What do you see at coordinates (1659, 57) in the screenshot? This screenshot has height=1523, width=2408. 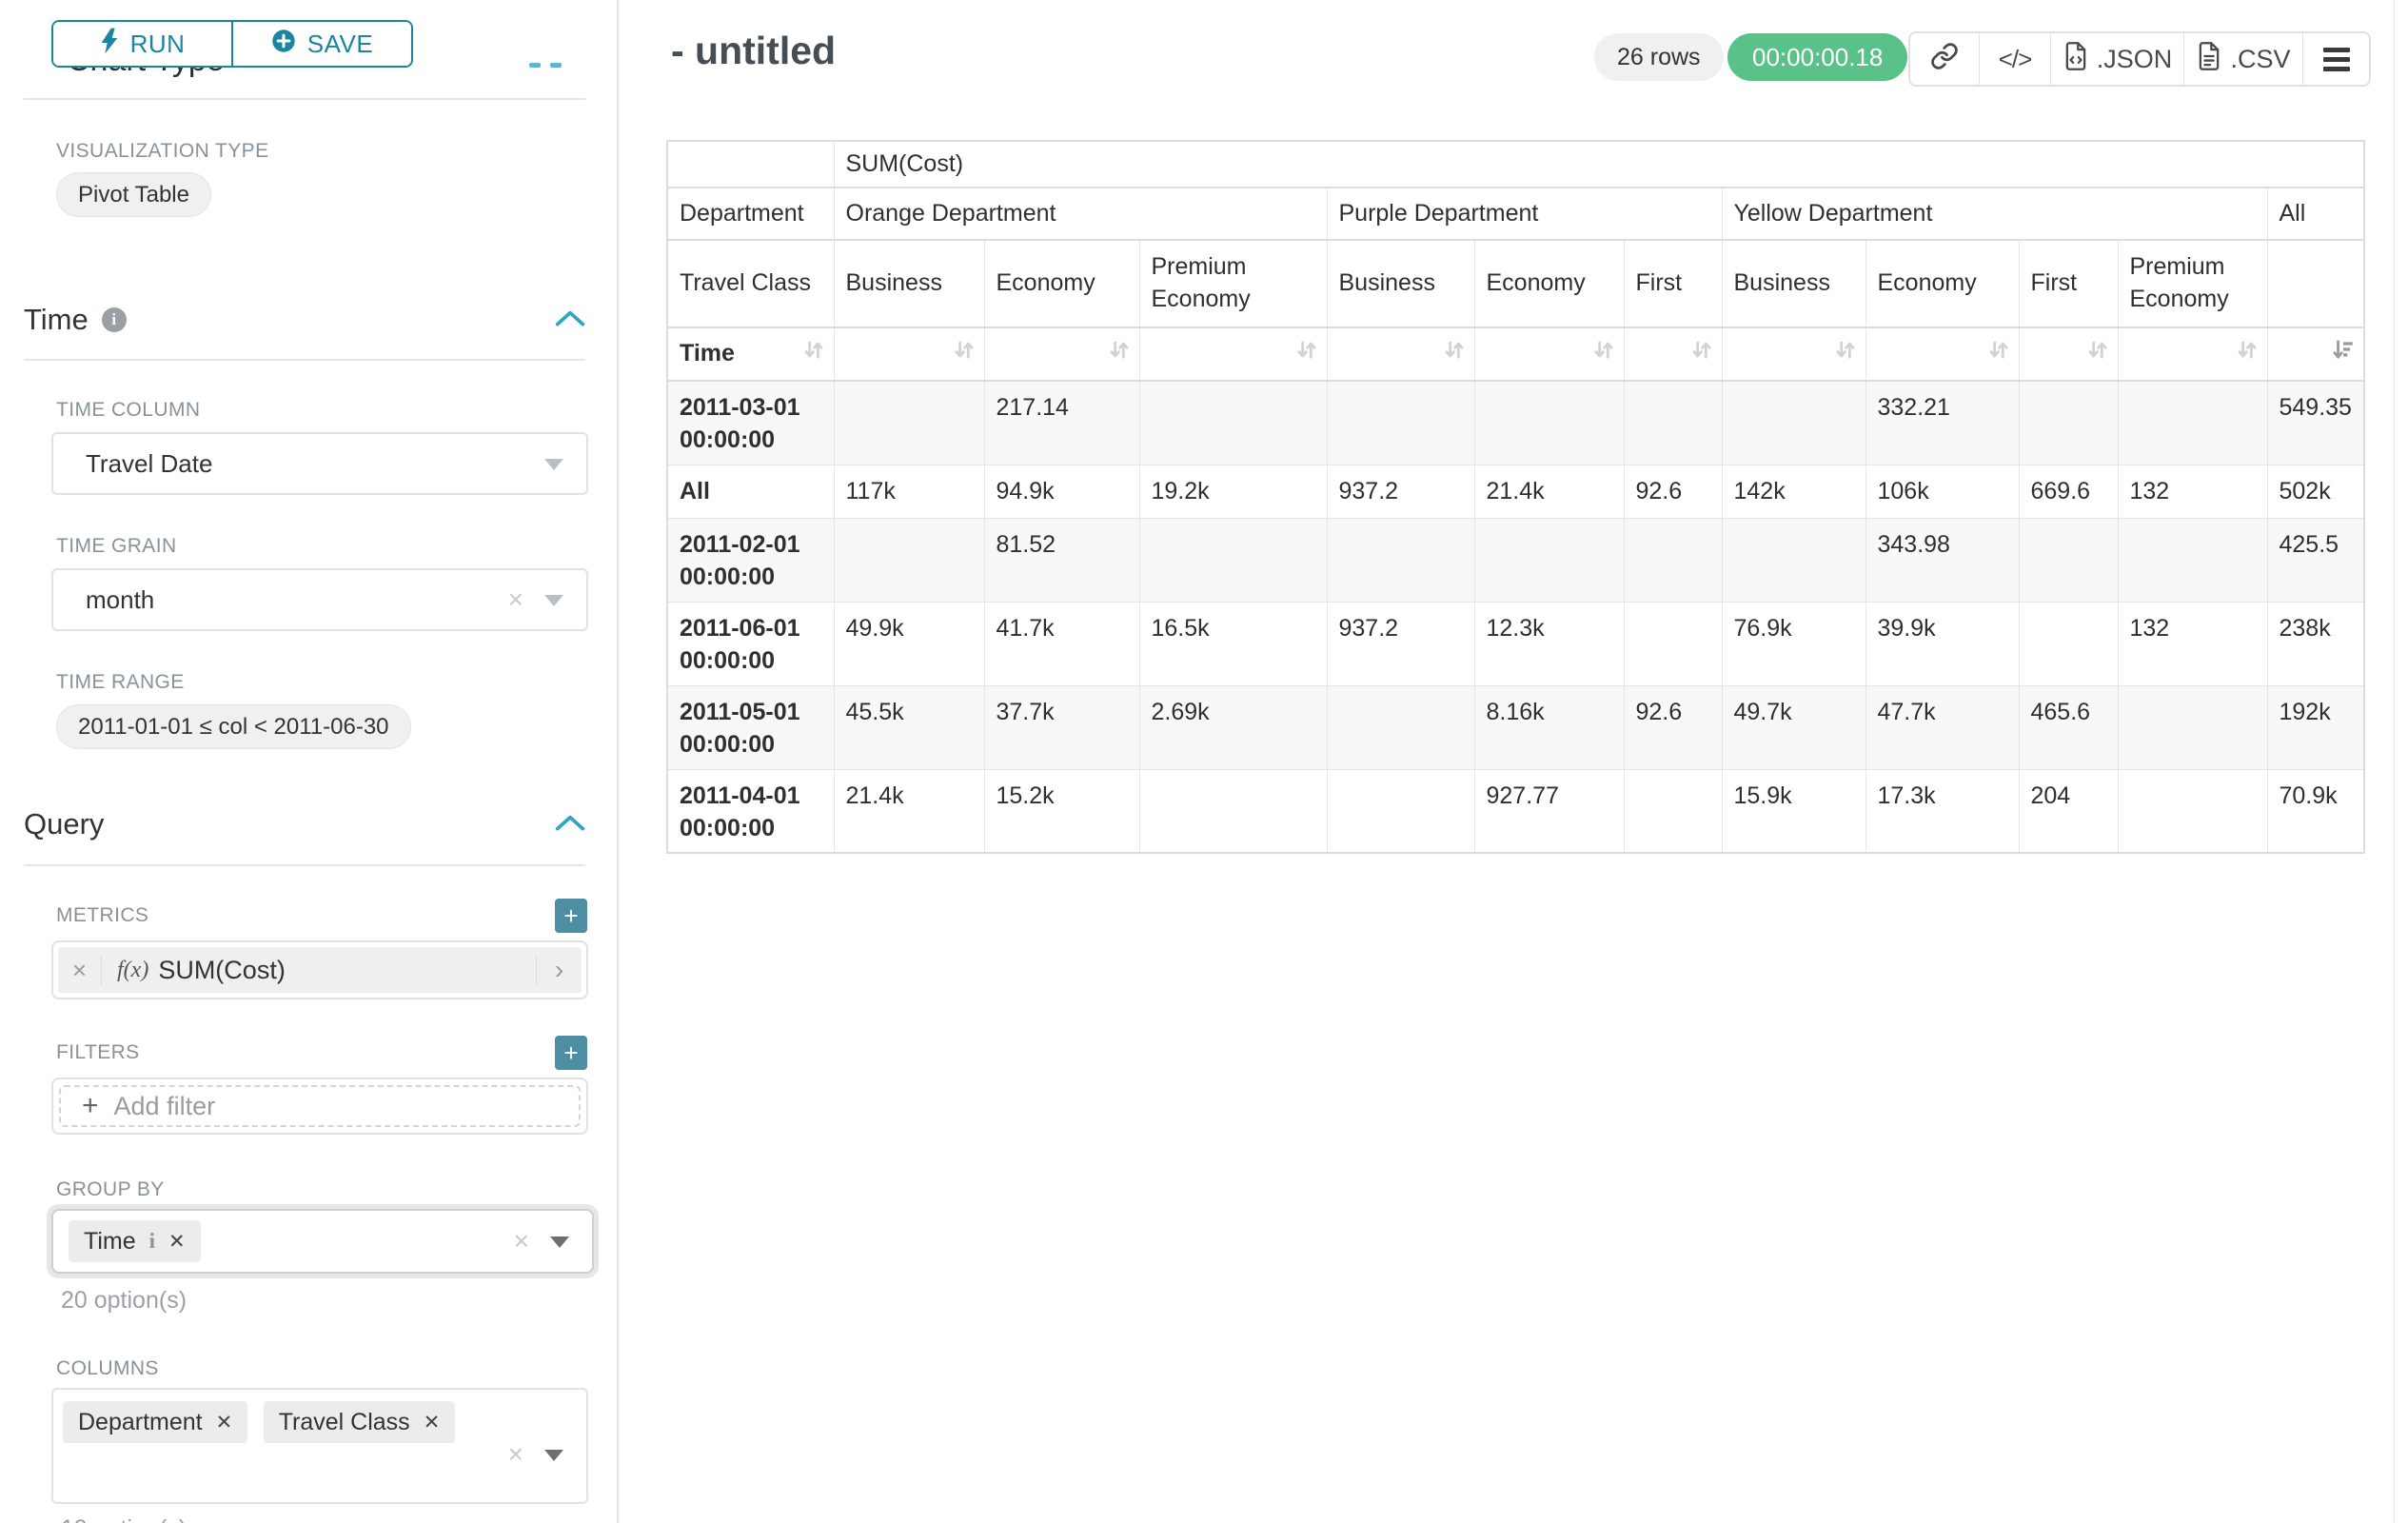 I see `row-count-badge: 26 rows` at bounding box center [1659, 57].